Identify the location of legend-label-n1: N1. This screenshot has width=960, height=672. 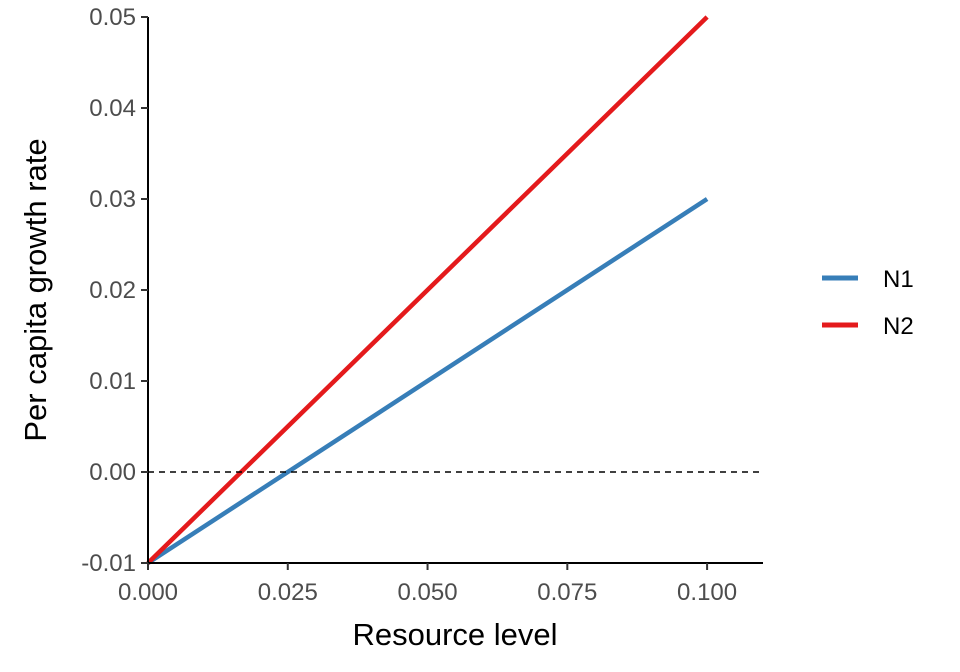
(898, 279).